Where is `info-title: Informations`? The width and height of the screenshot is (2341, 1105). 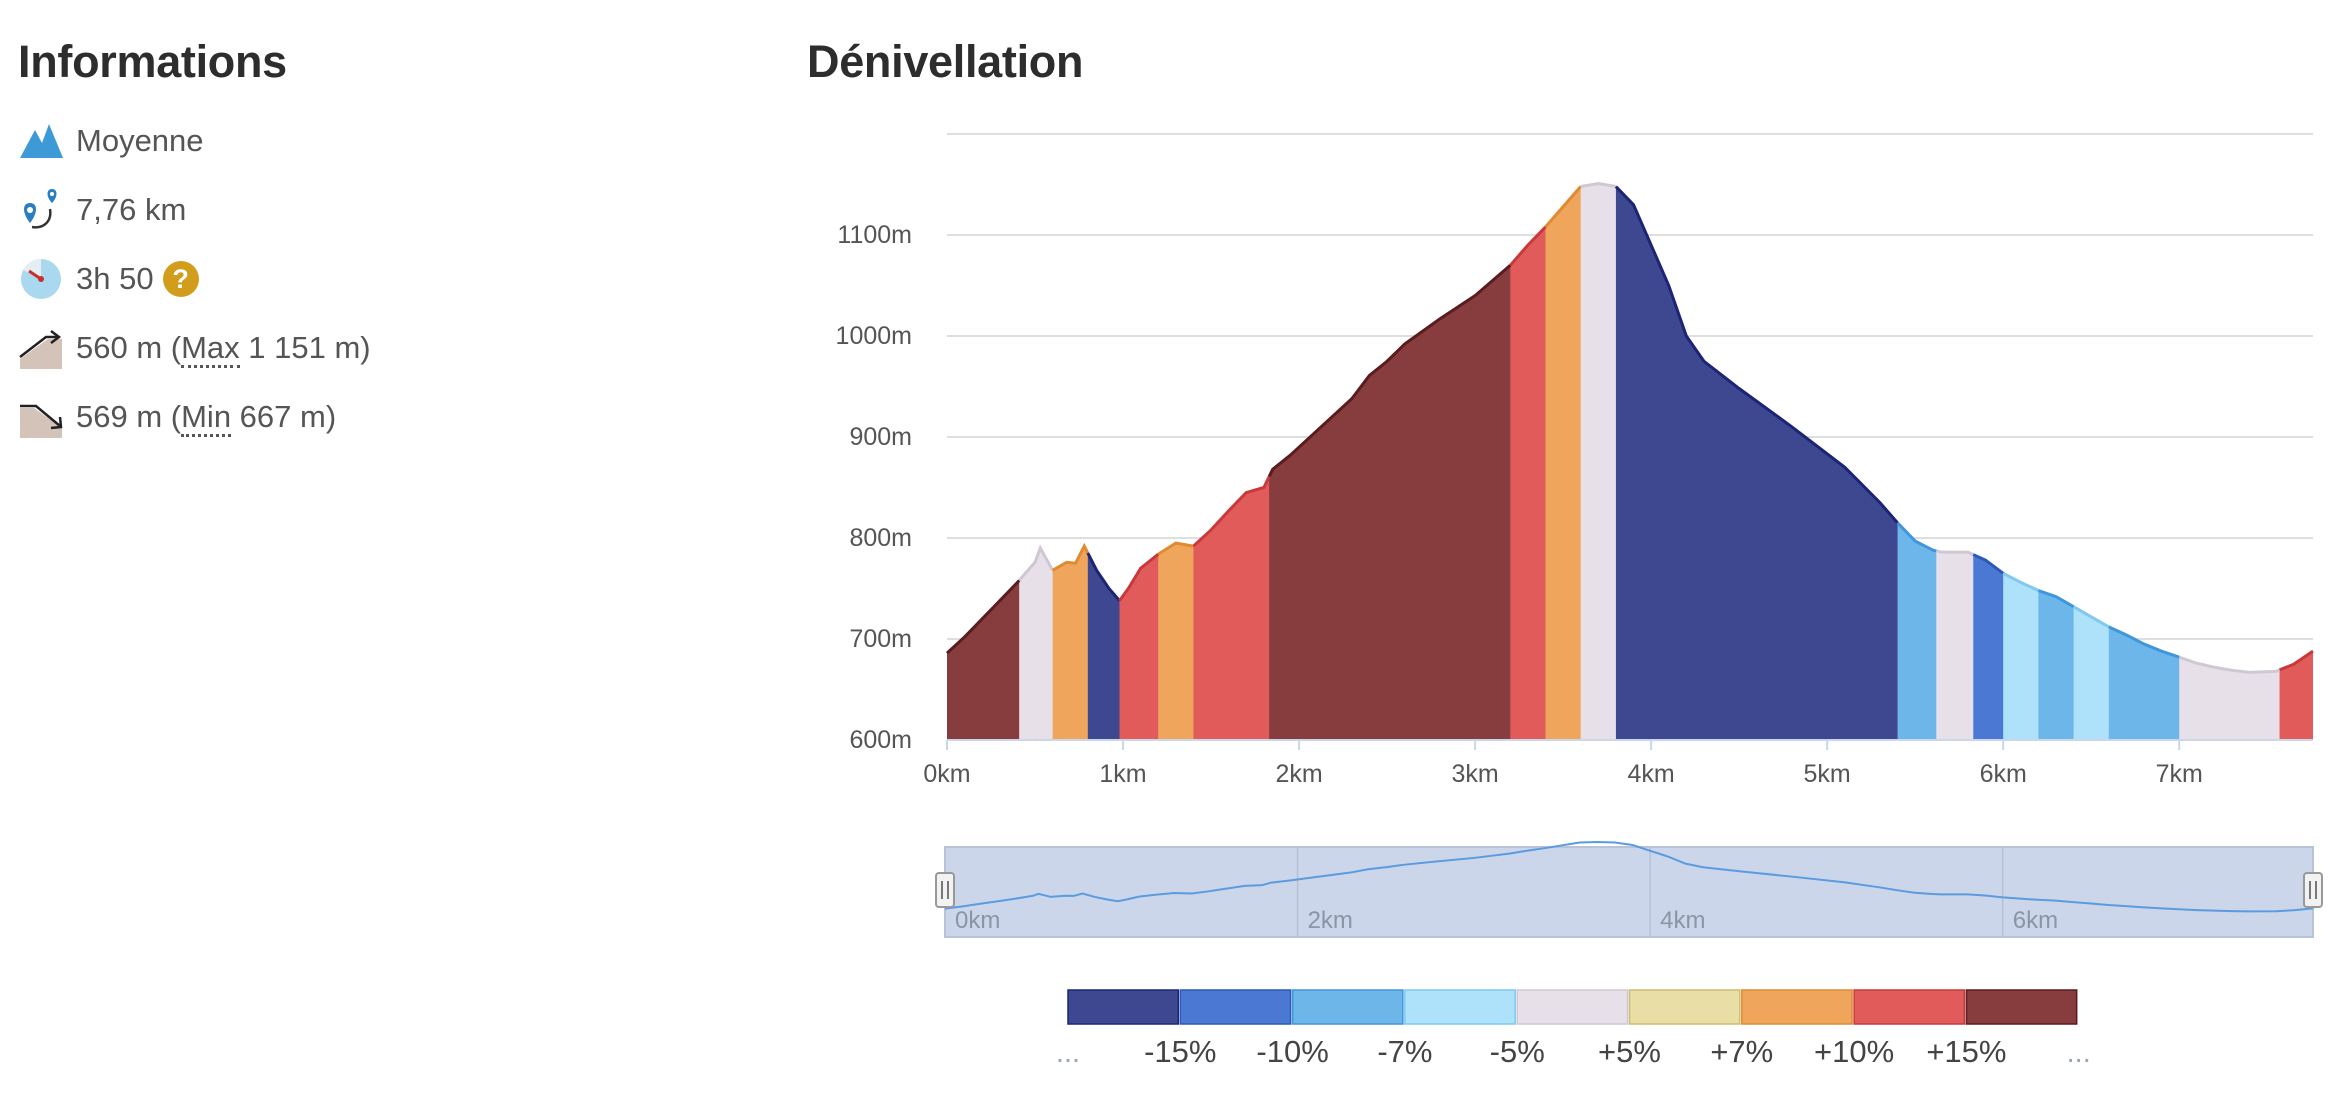
info-title: Informations is located at coordinates (152, 61).